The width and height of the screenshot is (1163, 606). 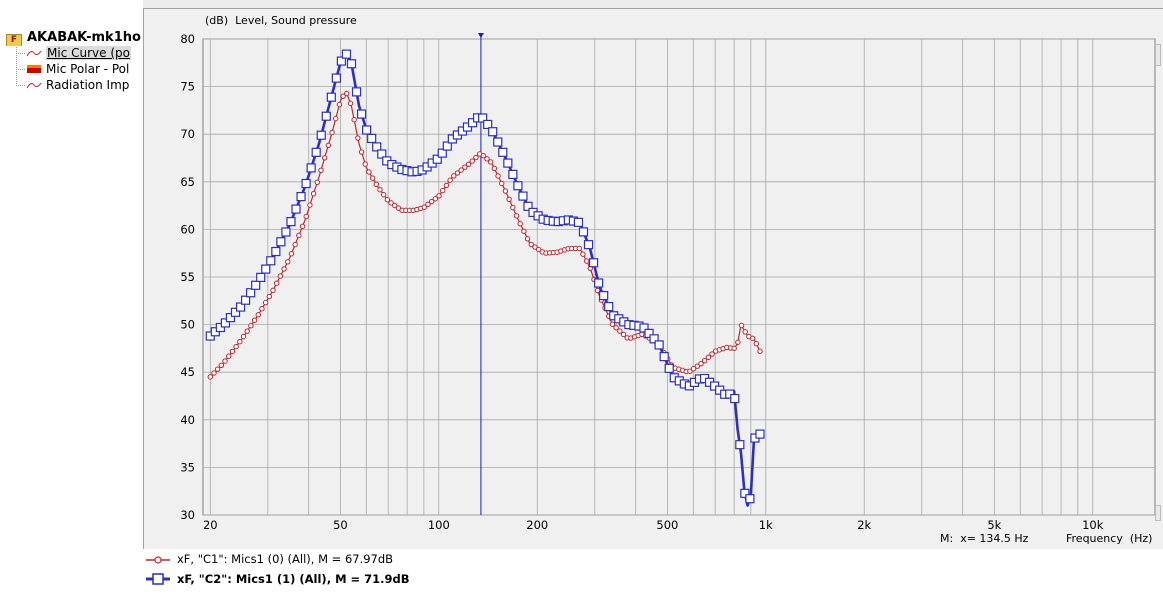 I want to click on tree-root-item: F AKABAK-mk1ho, so click(x=73, y=38).